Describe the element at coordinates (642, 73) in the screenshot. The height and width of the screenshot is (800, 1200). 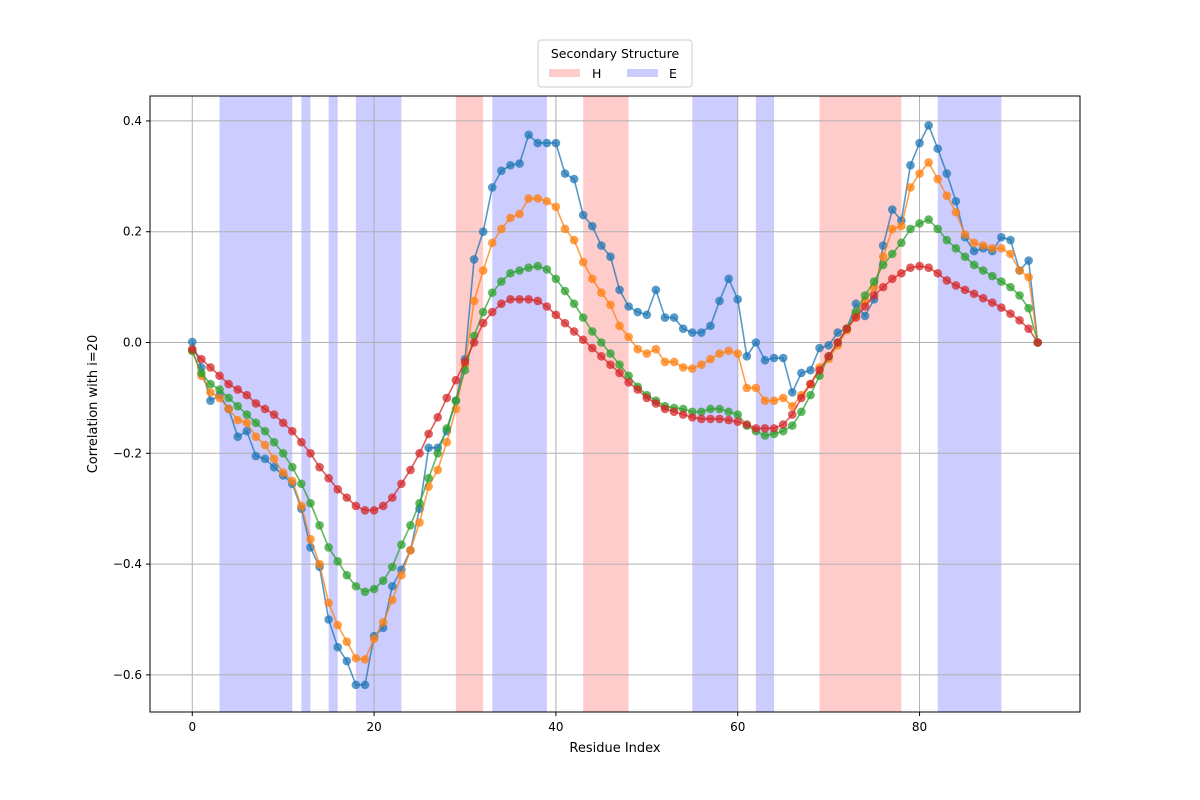
I see `legend-swatch-e` at that location.